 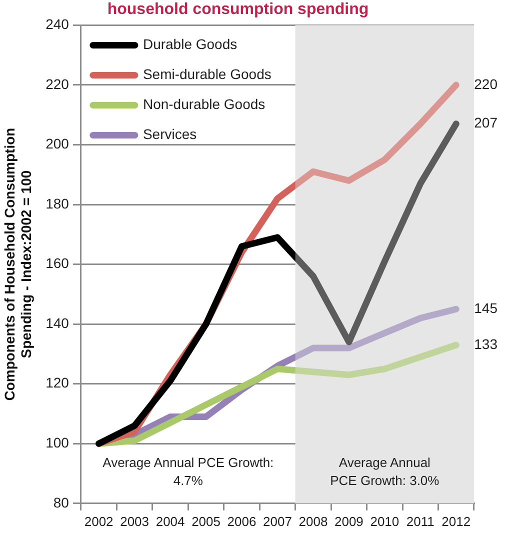 I want to click on legend-label: Non-durable Goods, so click(x=204, y=104).